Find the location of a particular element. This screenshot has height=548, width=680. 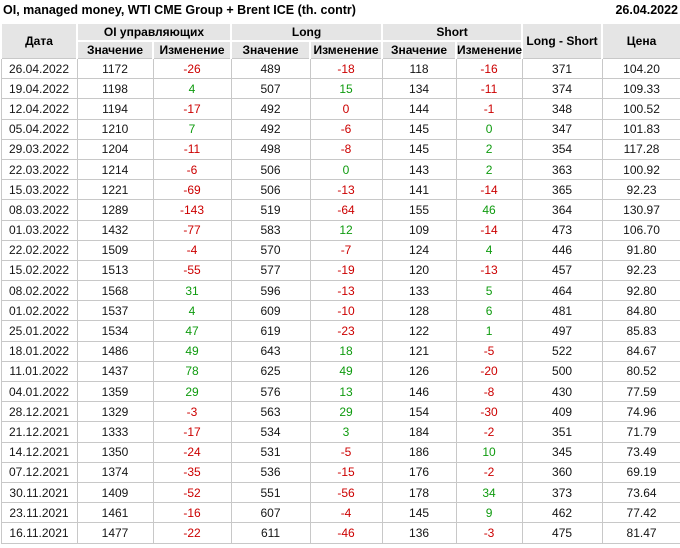

price-cell: 92.23 is located at coordinates (640, 190).